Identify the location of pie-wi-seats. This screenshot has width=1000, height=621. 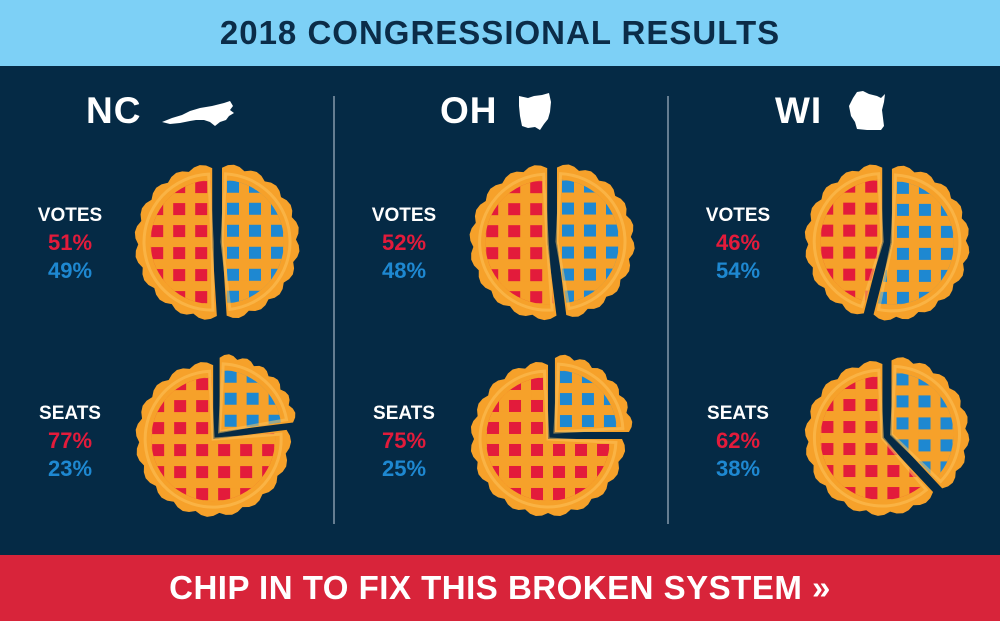
(887, 436).